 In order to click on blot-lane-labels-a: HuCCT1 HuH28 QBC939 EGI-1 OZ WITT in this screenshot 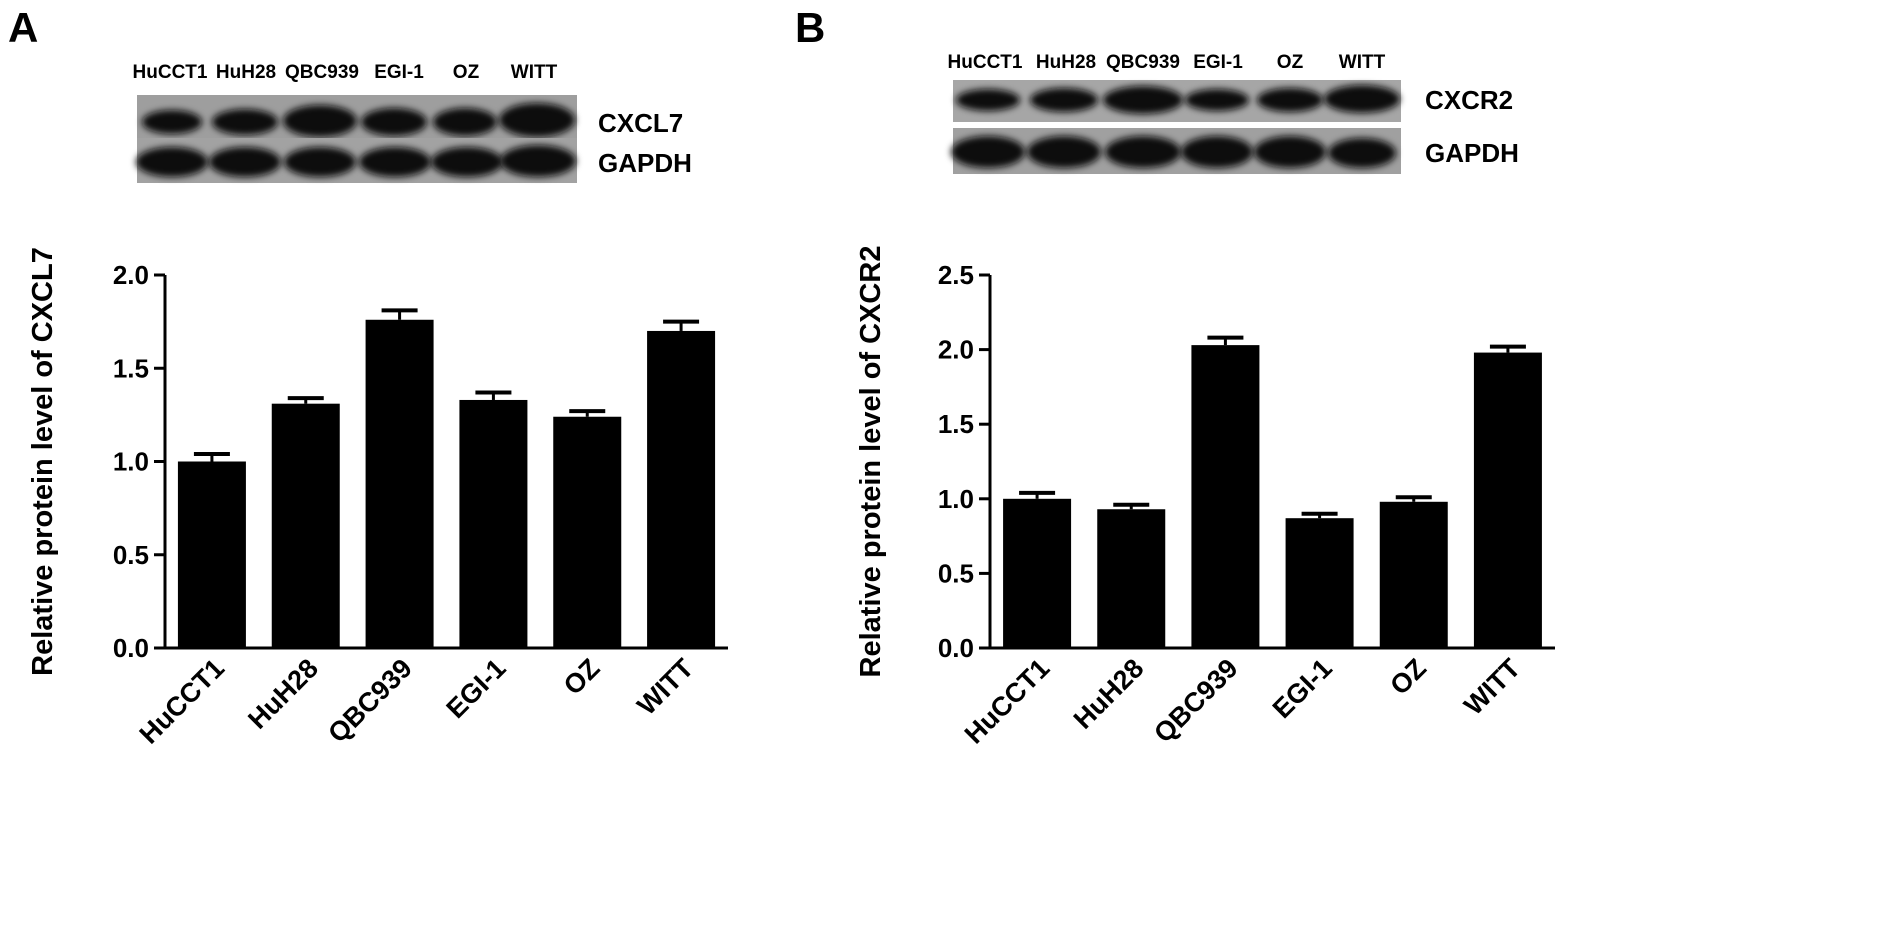, I will do `click(345, 72)`.